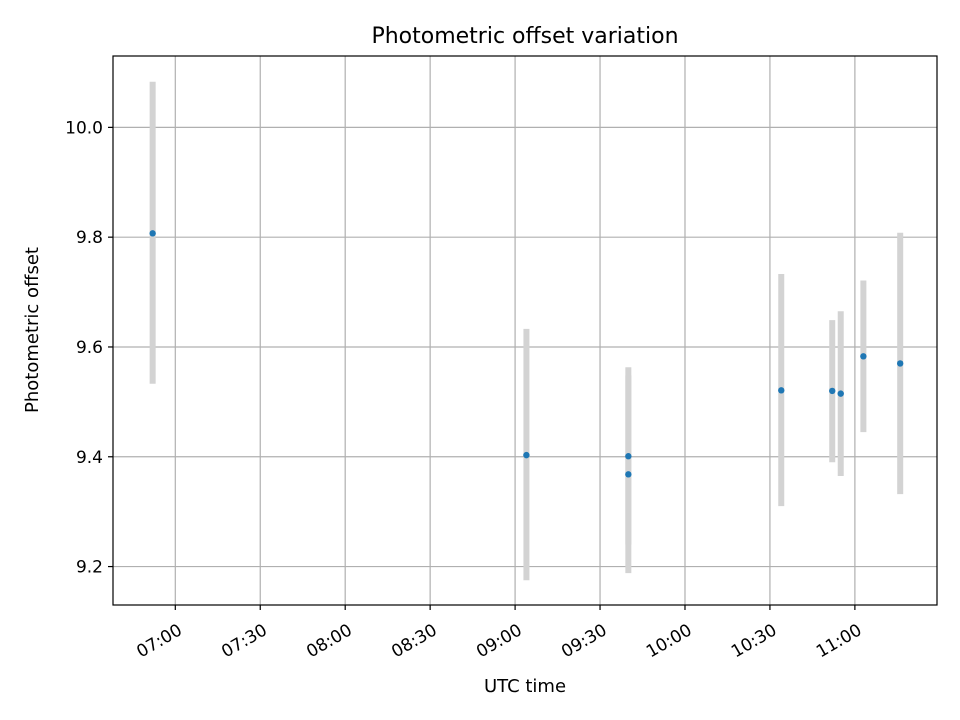  What do you see at coordinates (89, 568) in the screenshot?
I see `y-tick-label: 9.2` at bounding box center [89, 568].